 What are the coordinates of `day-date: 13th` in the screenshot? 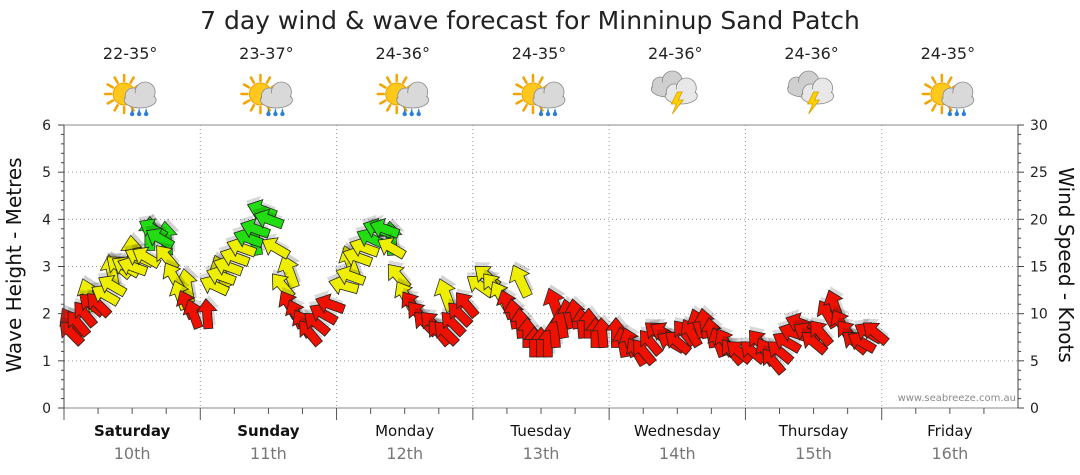 It's located at (541, 453).